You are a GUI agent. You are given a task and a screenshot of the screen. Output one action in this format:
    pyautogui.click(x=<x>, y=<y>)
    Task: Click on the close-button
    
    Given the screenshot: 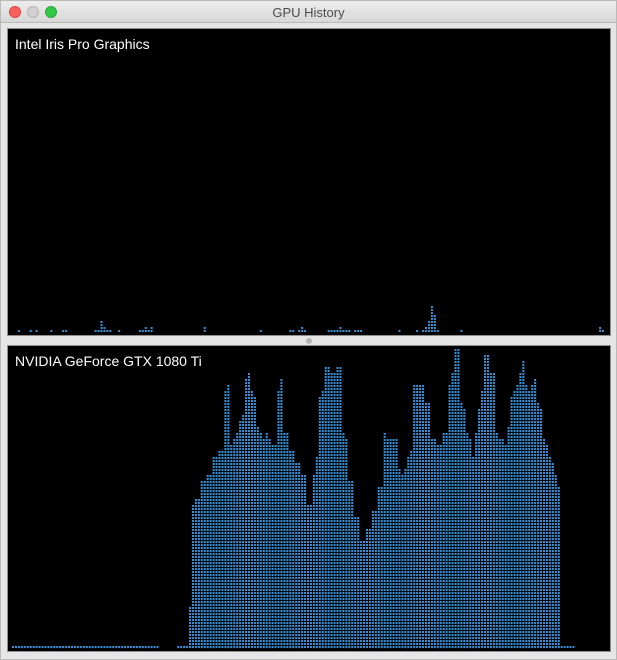 What is the action you would take?
    pyautogui.click(x=15, y=12)
    